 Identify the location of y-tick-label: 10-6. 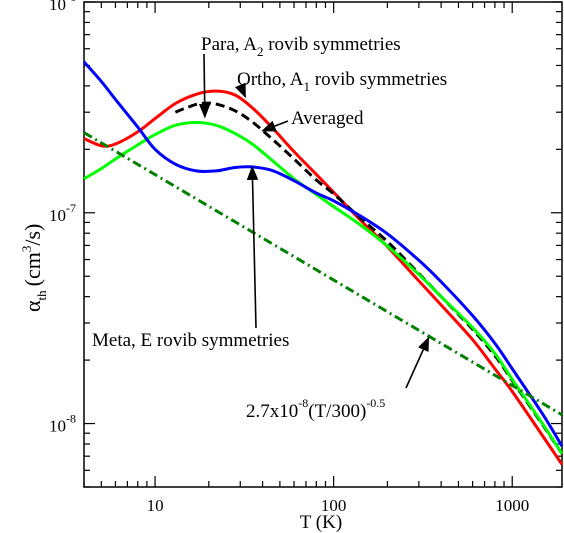
(62, 7).